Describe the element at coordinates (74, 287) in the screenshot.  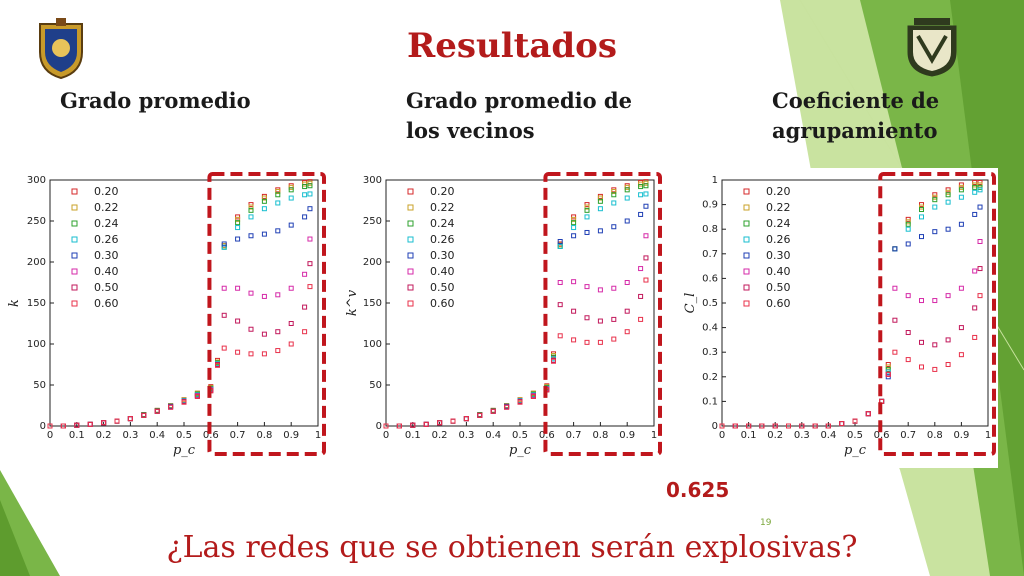
I see `legend-marker-0.50` at that location.